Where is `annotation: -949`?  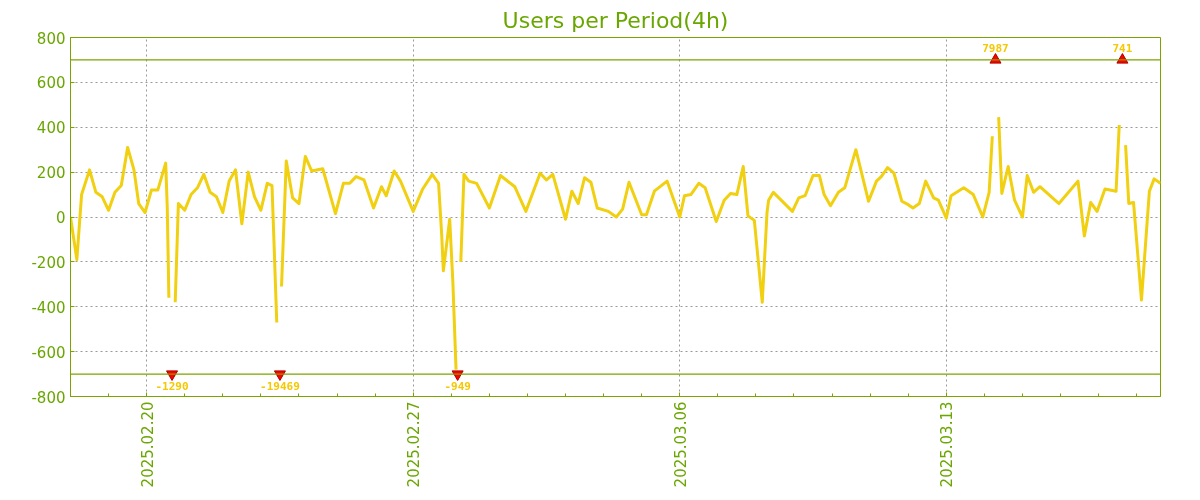
annotation: -949 is located at coordinates (457, 387).